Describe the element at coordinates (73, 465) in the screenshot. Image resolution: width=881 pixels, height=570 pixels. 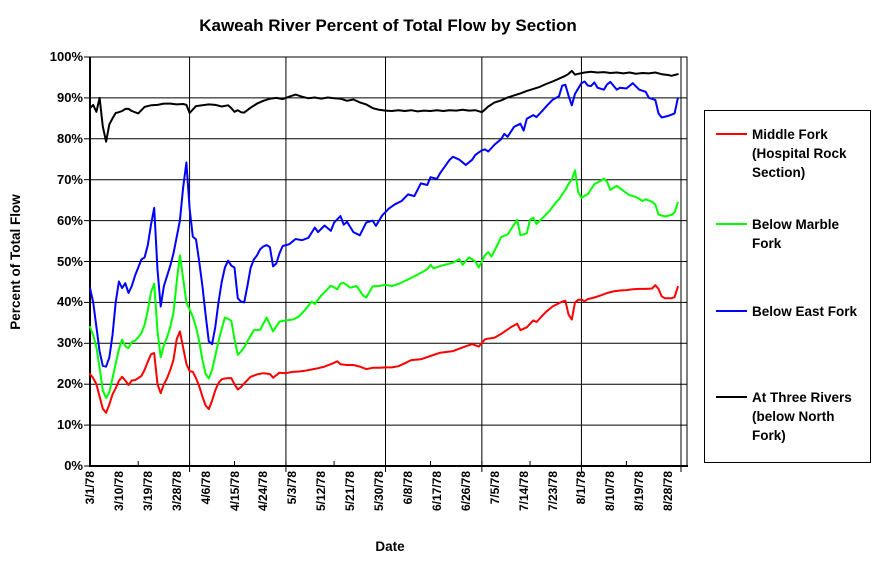
I see `y-tick-label-0: 0%` at that location.